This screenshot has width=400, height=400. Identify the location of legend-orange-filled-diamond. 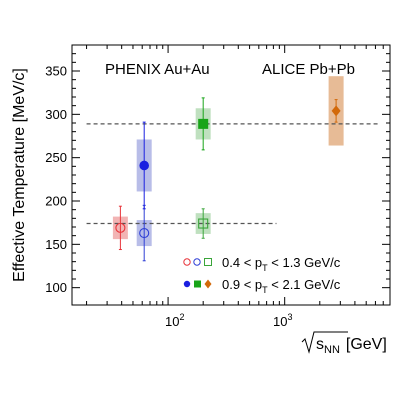
(208, 284).